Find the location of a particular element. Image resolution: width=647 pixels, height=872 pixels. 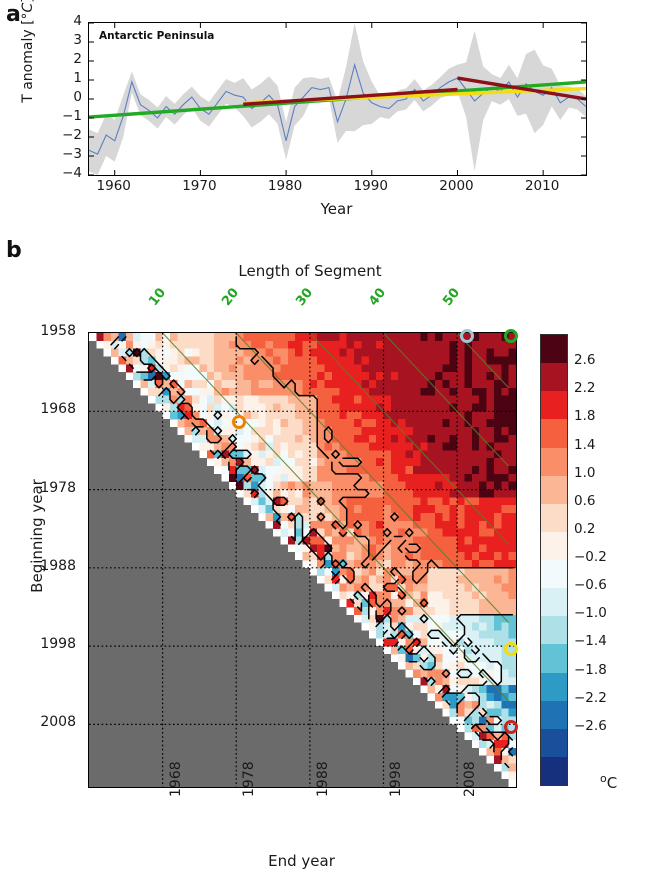

colorbar-tick-label: −0.2 is located at coordinates (590, 557).